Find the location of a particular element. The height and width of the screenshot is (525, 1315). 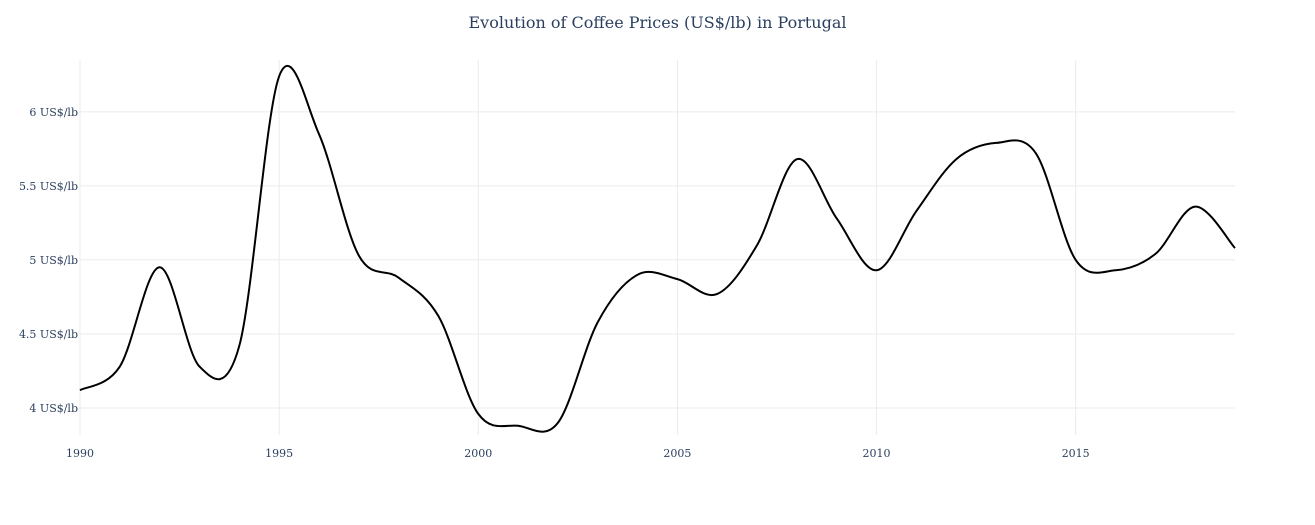

x-tick-label: 2000 is located at coordinates (478, 453).